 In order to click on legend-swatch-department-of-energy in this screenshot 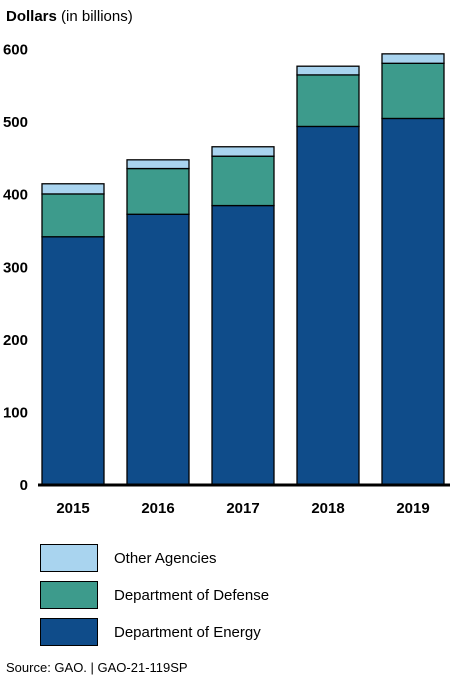, I will do `click(69, 632)`.